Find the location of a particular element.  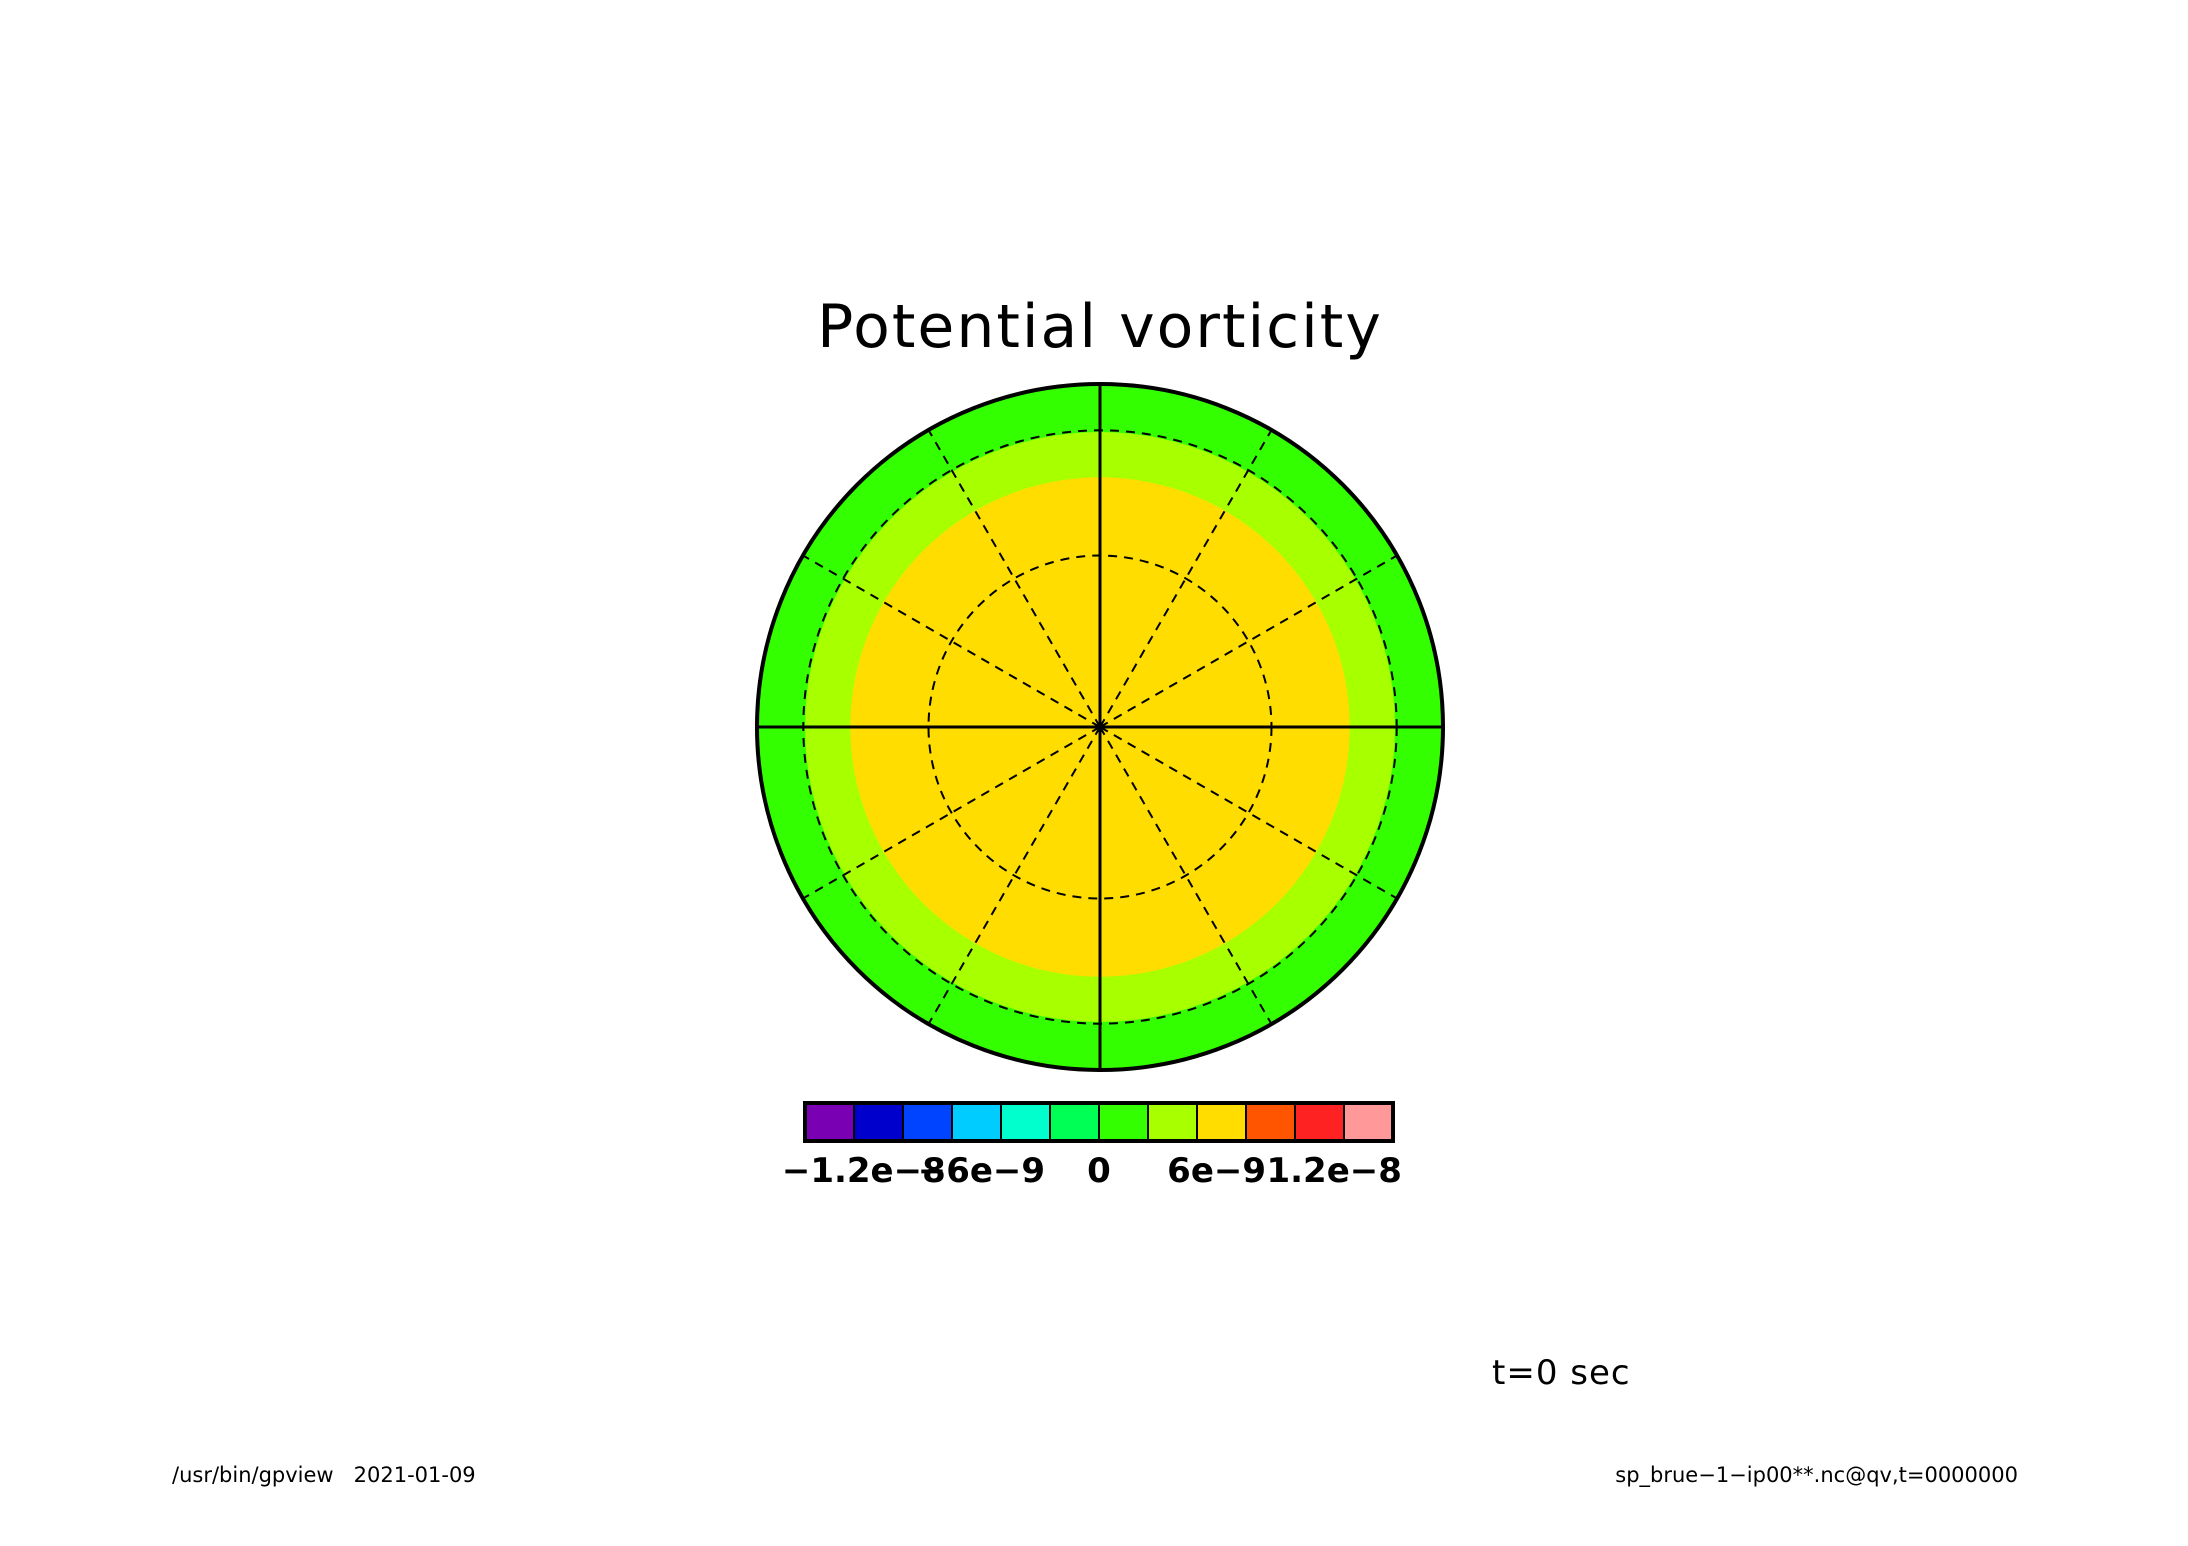

colorbar-tick-label: 6e−9 is located at coordinates (1216, 1171).